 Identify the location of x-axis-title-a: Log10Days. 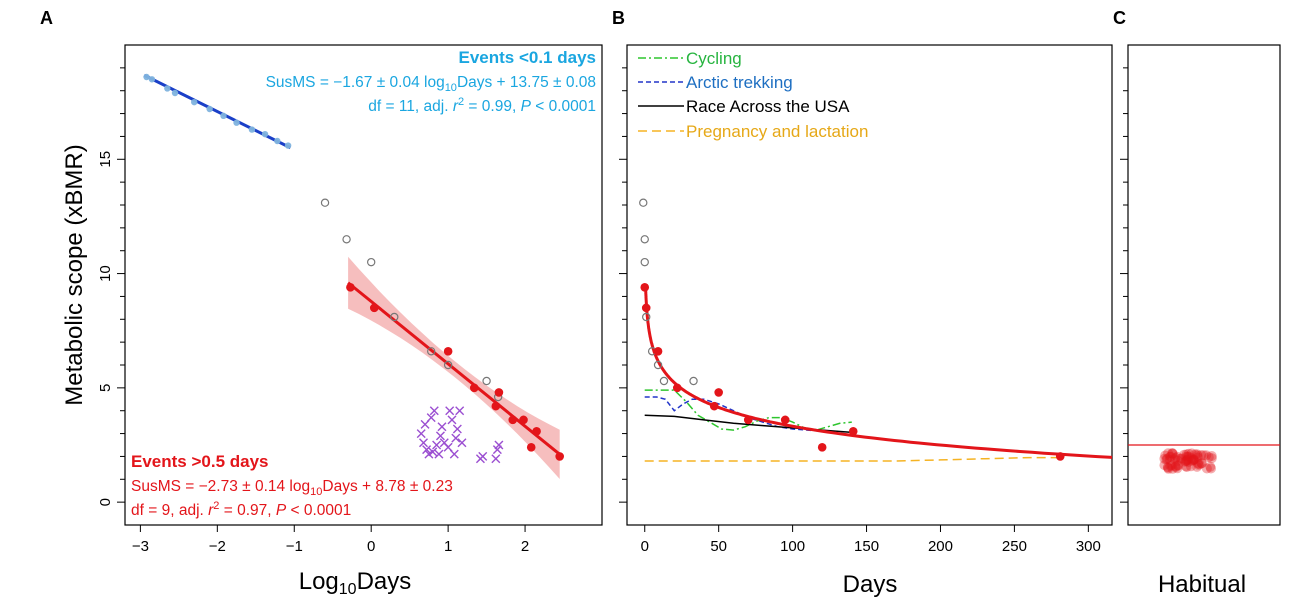
(355, 583).